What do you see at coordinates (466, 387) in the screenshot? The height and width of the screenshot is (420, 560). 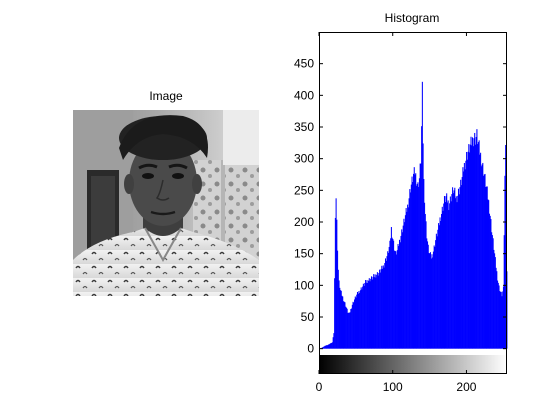 I see `x-tick-label: 200` at bounding box center [466, 387].